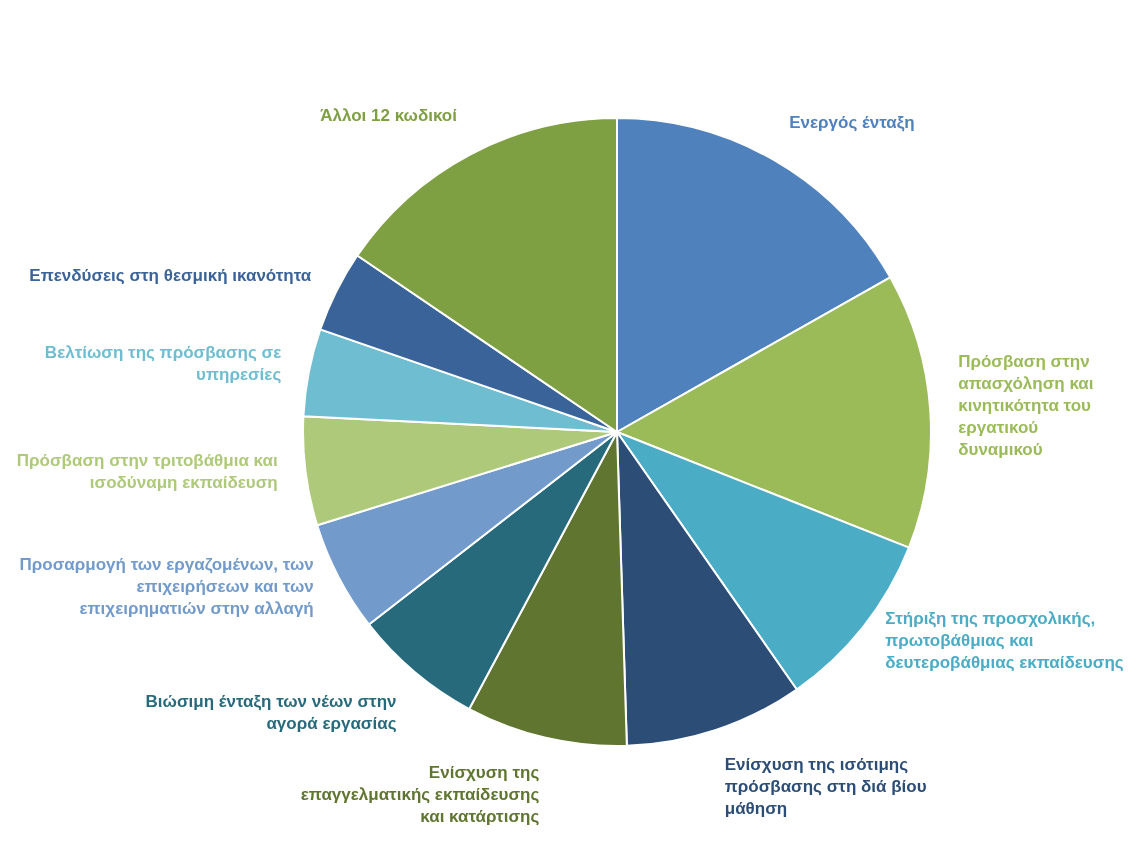  What do you see at coordinates (271, 712) in the screenshot?
I see `slice-label: Βιώσιμη ένταξη των νέων στην αγορά εργασίας` at bounding box center [271, 712].